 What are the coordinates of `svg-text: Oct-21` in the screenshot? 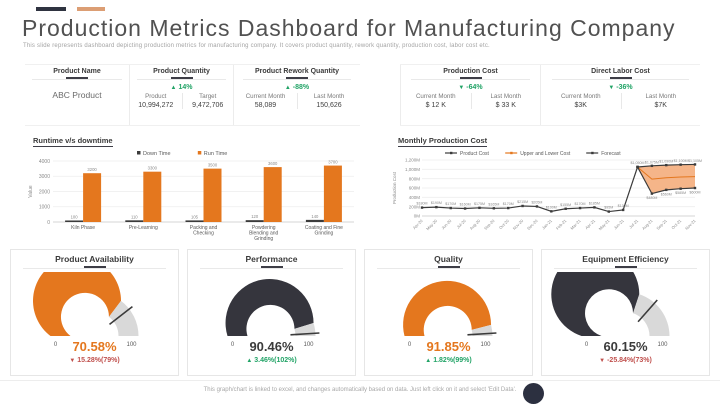 It's located at (676, 224).